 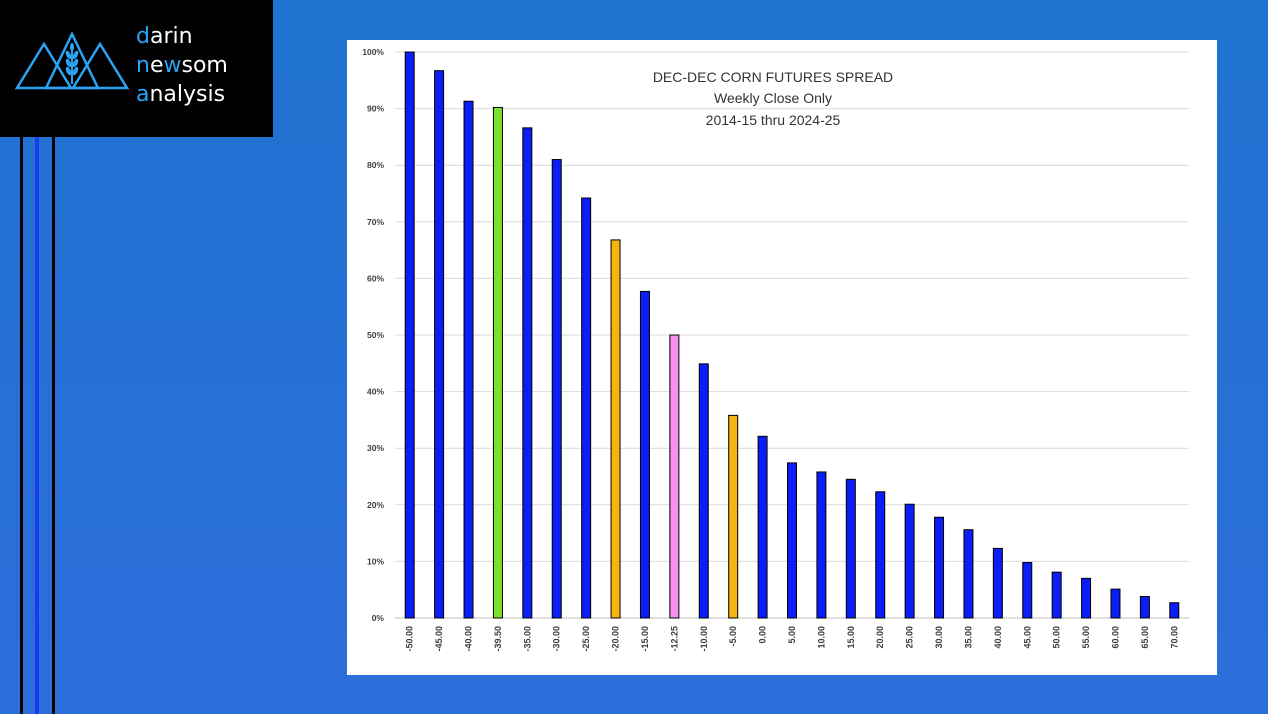 What do you see at coordinates (498, 639) in the screenshot?
I see `x-tick-label: -39.50` at bounding box center [498, 639].